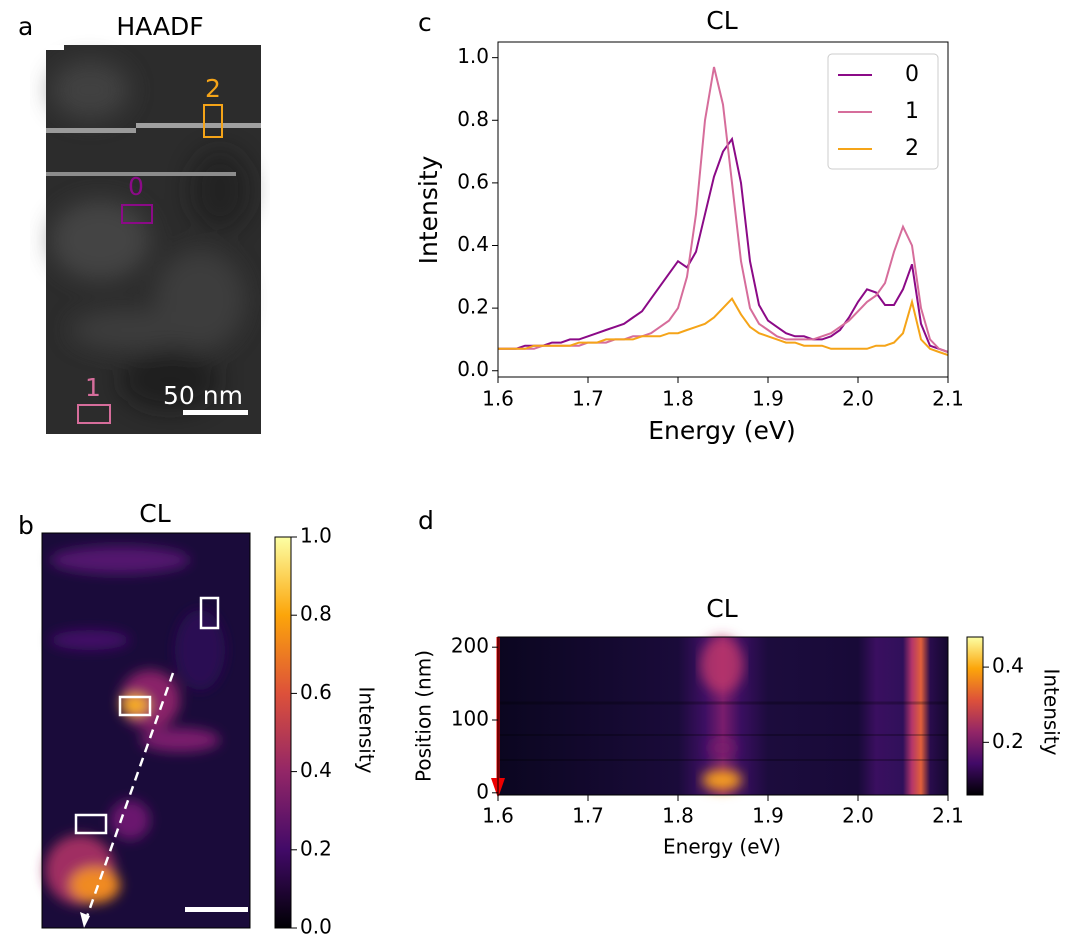 The image size is (1066, 937). What do you see at coordinates (425, 22) in the screenshot?
I see `panel-label: c` at bounding box center [425, 22].